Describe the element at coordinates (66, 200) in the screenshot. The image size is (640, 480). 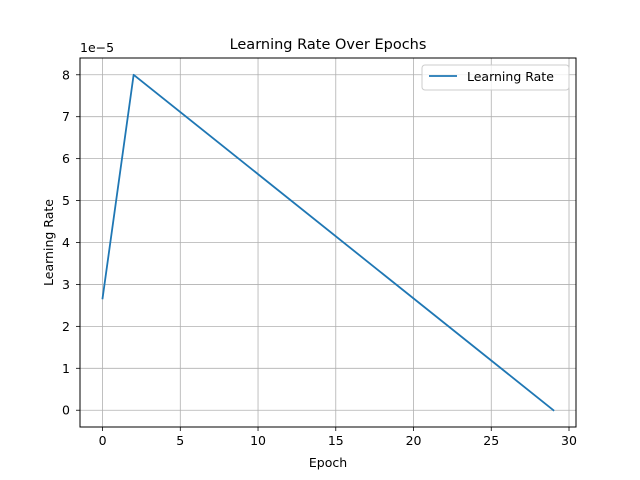
I see `y-tick-label: 5` at that location.